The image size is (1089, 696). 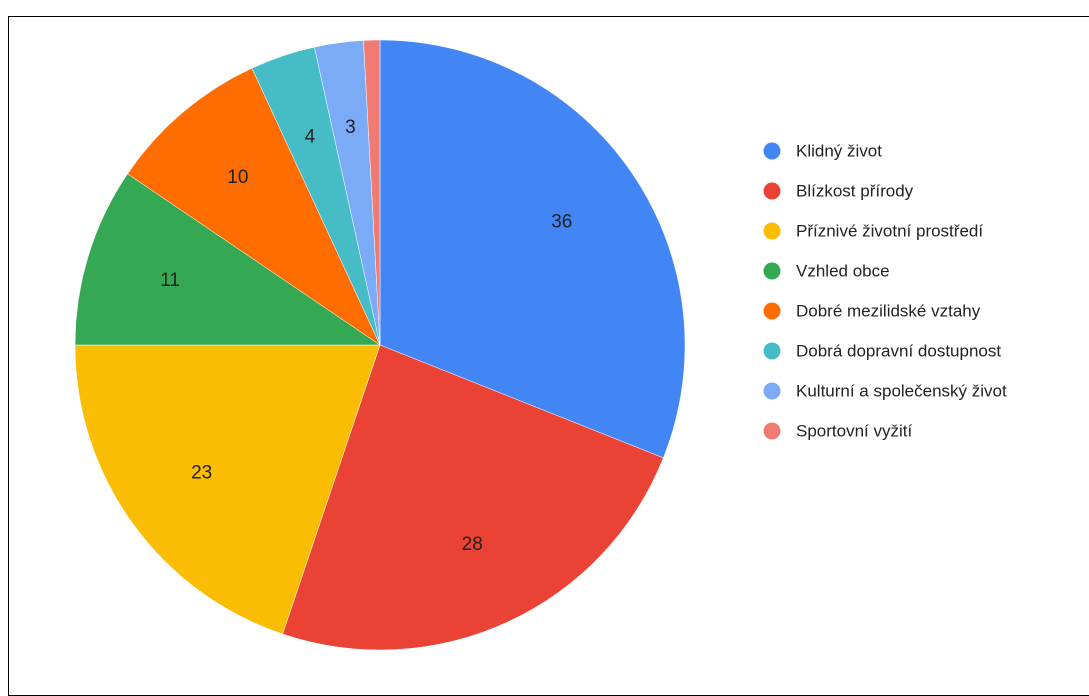 I want to click on legend-label: Kulturní a společenský život, so click(x=901, y=391).